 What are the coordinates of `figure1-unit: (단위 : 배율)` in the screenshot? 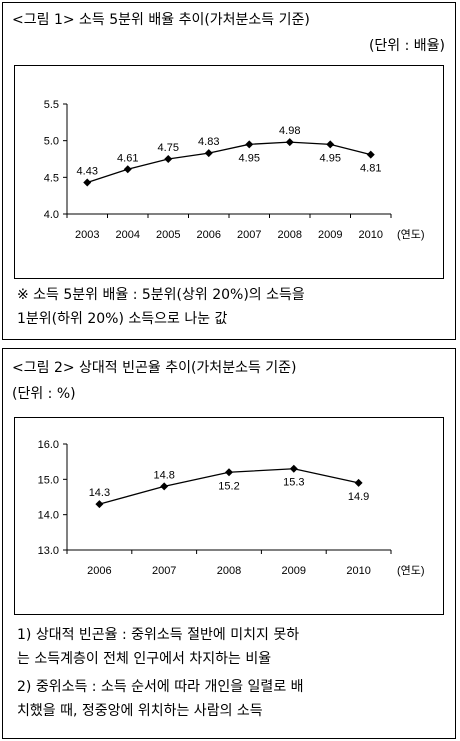 It's located at (406, 46).